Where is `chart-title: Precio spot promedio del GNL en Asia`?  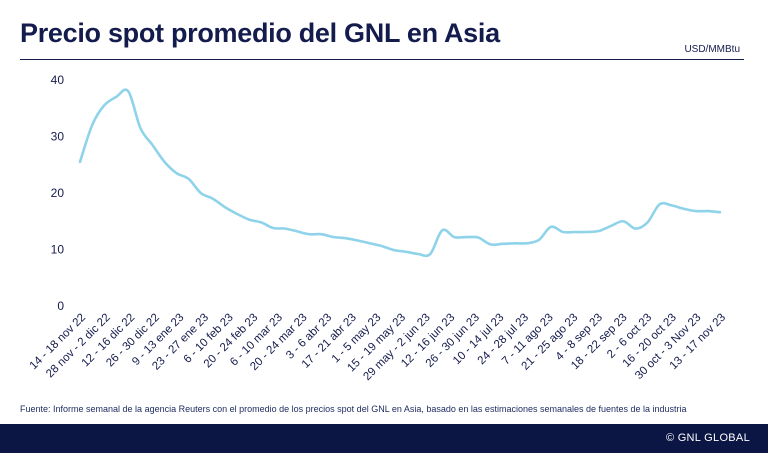
chart-title: Precio spot promedio del GNL en Asia is located at coordinates (260, 33).